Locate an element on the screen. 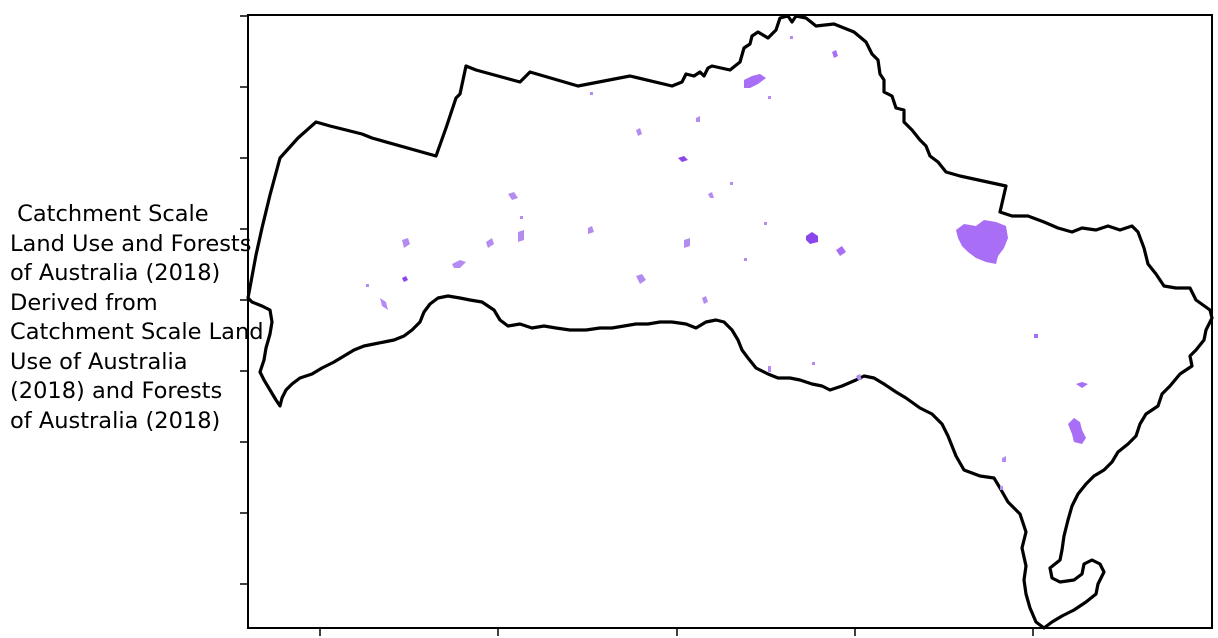 The image size is (1218, 638). forest-patch-large is located at coordinates (982, 242).